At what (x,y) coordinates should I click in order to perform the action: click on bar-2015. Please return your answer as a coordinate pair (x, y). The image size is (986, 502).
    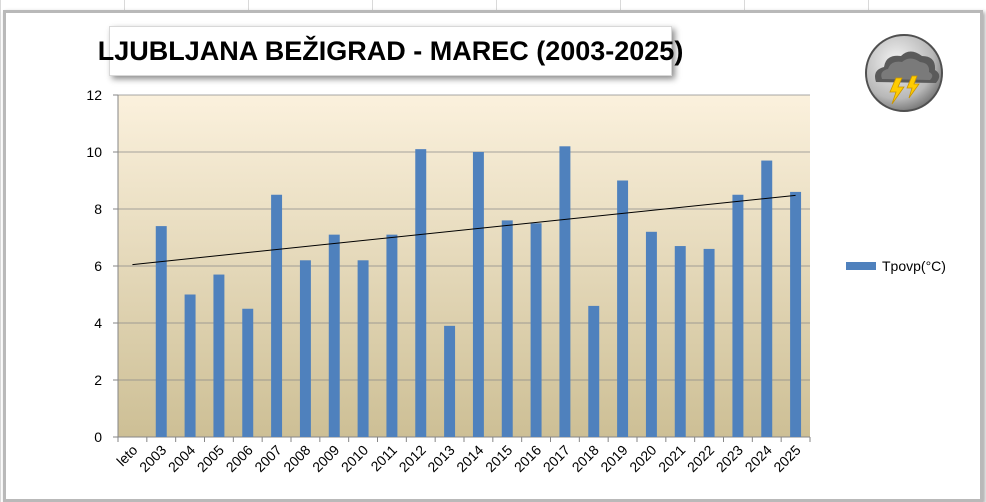
    Looking at the image, I should click on (507, 328).